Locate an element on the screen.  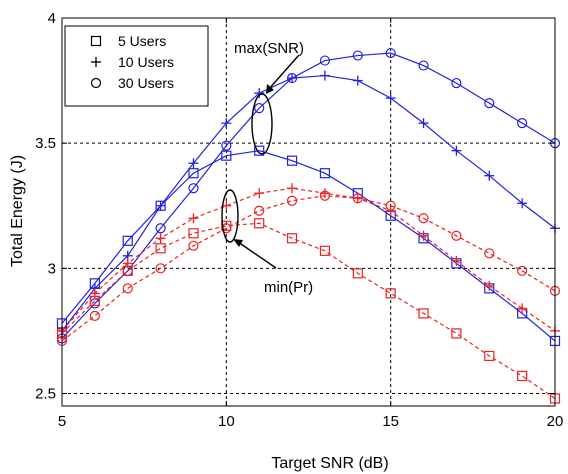
legend: 5 Users 10 Users 30 Users is located at coordinates (136, 66).